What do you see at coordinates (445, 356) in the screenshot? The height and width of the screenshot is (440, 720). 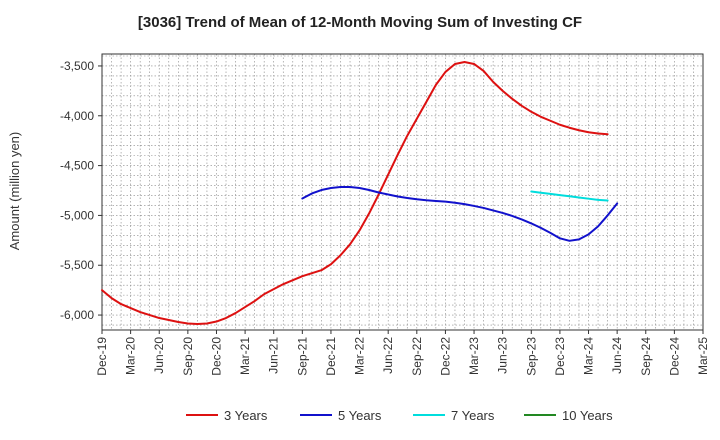 I see `x-tick-label: Dec-22` at bounding box center [445, 356].